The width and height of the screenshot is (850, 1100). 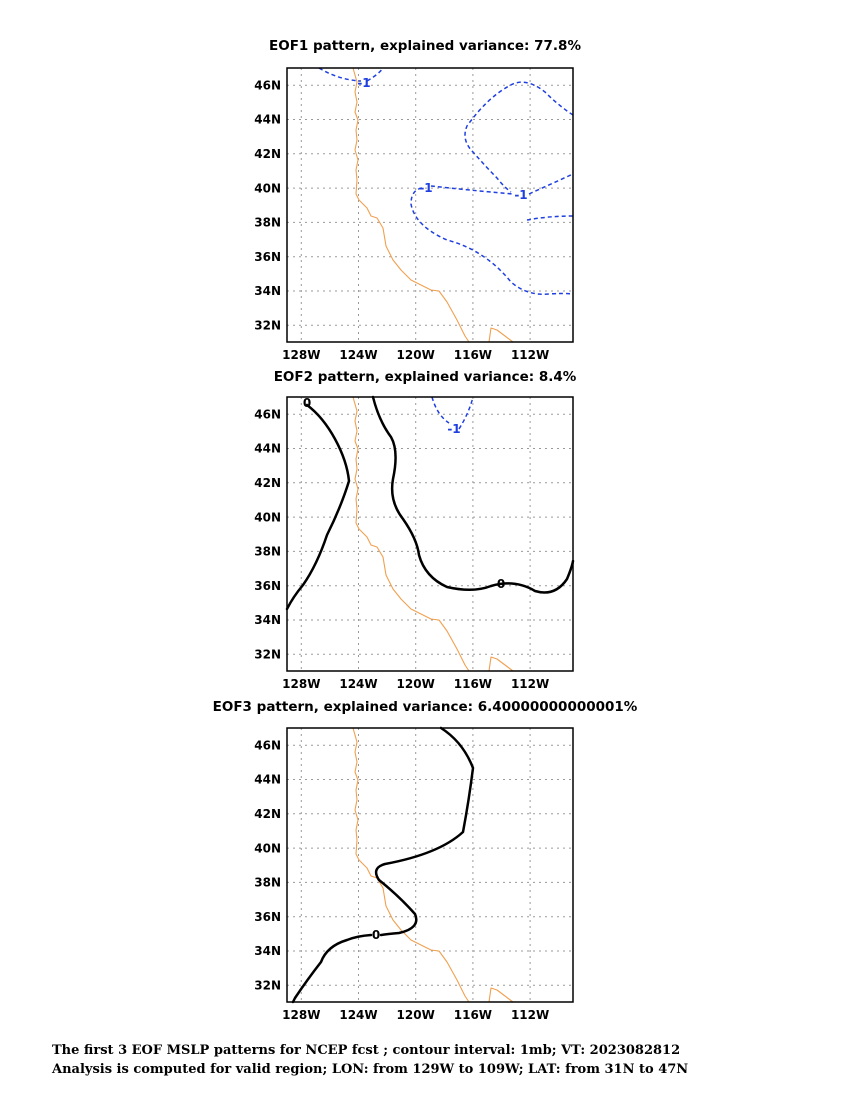 I want to click on eof2-lon-ticks: 128W 124W 120W 116W 112W, so click(x=415, y=684).